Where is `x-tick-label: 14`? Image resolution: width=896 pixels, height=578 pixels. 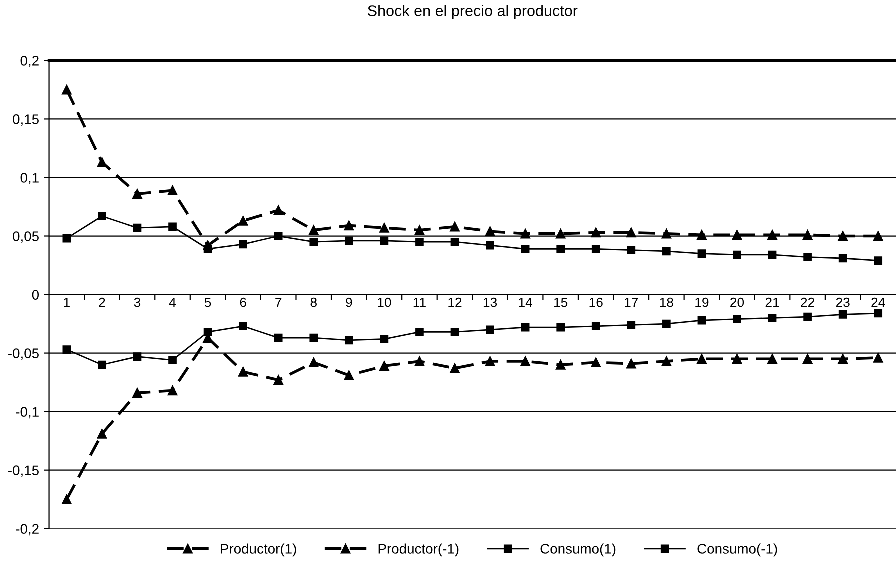
x-tick-label: 14 is located at coordinates (526, 303).